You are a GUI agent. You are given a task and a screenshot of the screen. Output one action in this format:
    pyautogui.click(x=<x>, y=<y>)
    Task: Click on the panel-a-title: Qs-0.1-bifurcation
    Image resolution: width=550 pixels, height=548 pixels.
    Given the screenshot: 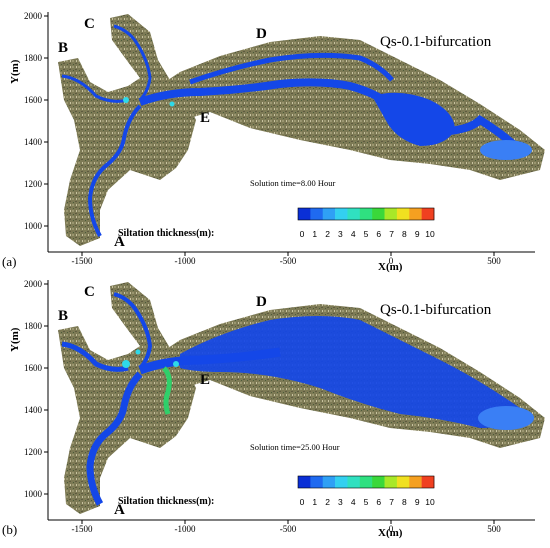 What is the action you would take?
    pyautogui.click(x=436, y=42)
    